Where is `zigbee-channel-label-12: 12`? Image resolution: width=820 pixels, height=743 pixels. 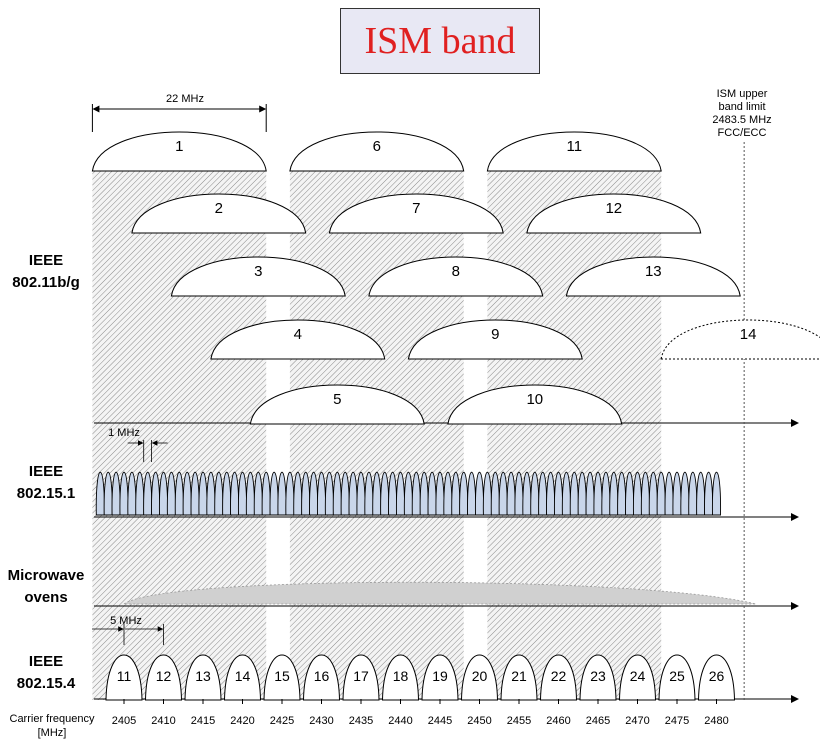
zigbee-channel-label-12: 12 is located at coordinates (164, 676).